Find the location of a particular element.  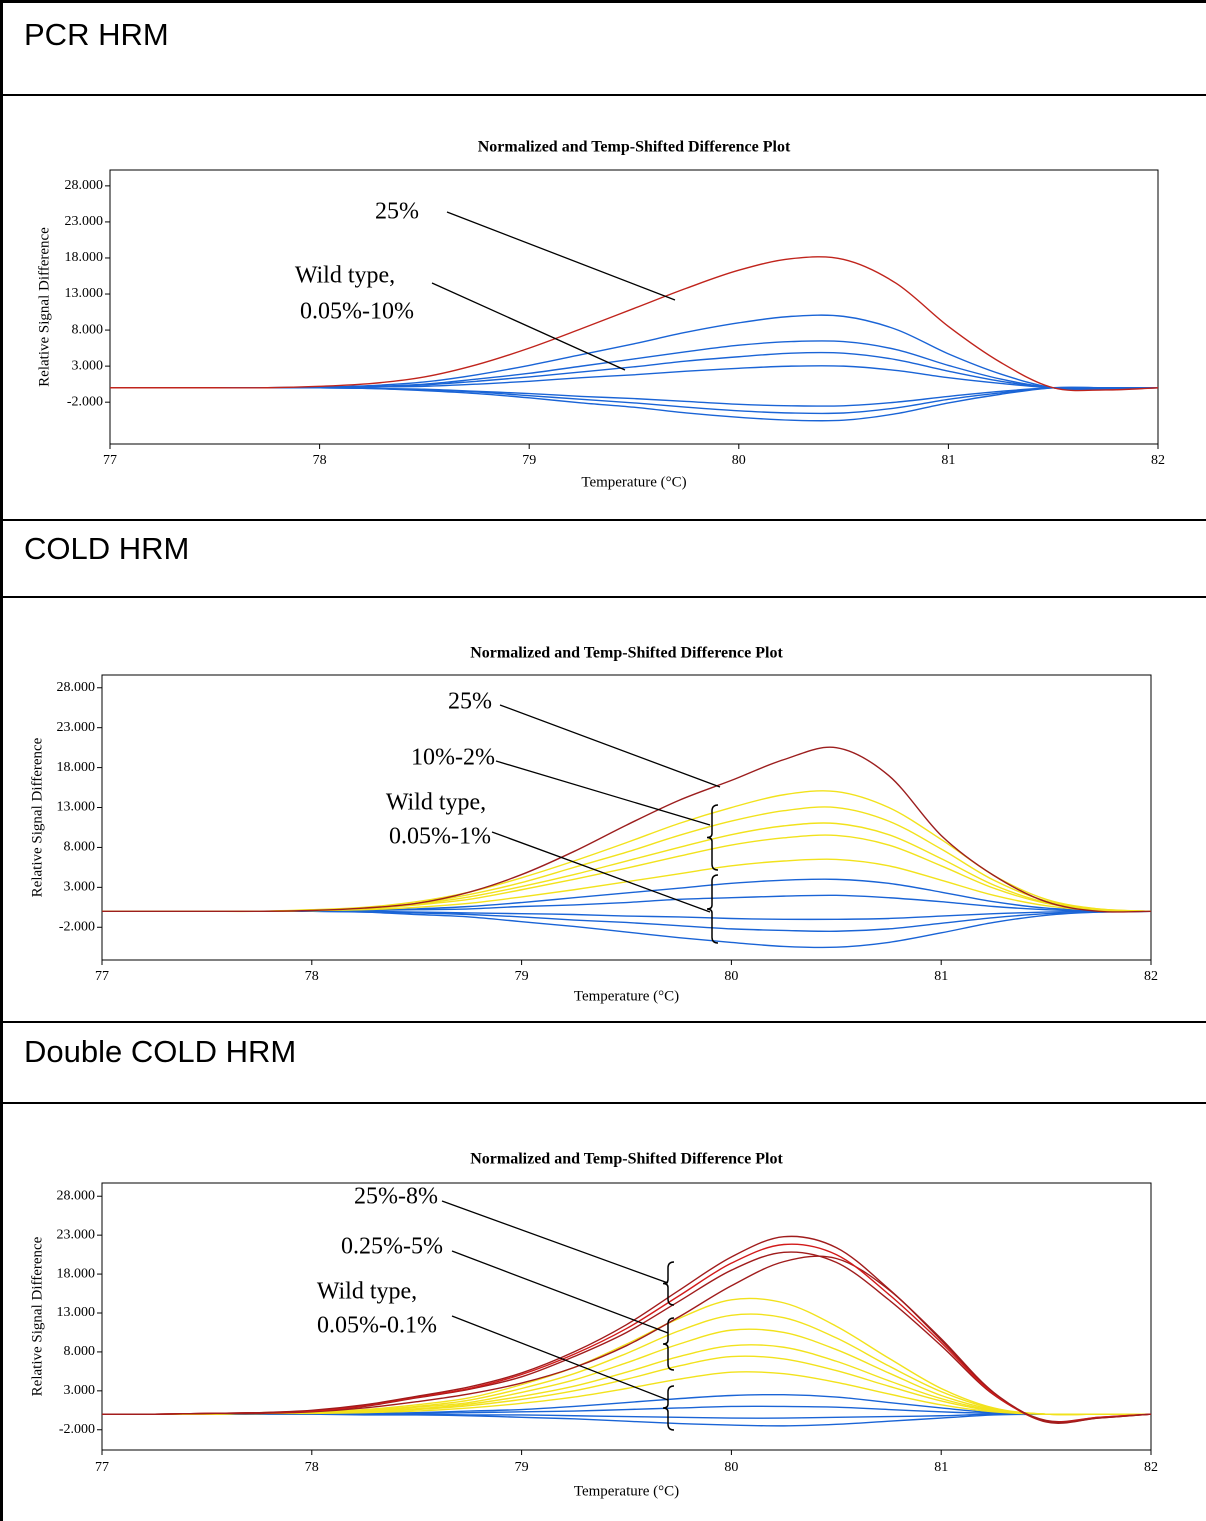

annotation: 0.25%-5% is located at coordinates (392, 1247).